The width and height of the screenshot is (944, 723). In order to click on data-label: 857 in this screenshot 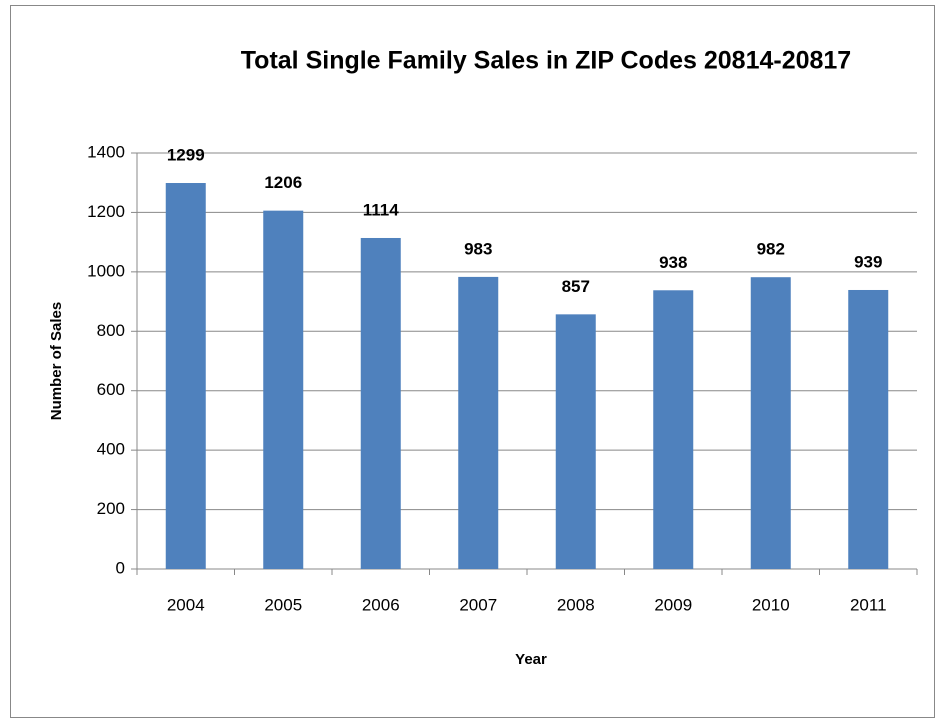, I will do `click(576, 286)`.